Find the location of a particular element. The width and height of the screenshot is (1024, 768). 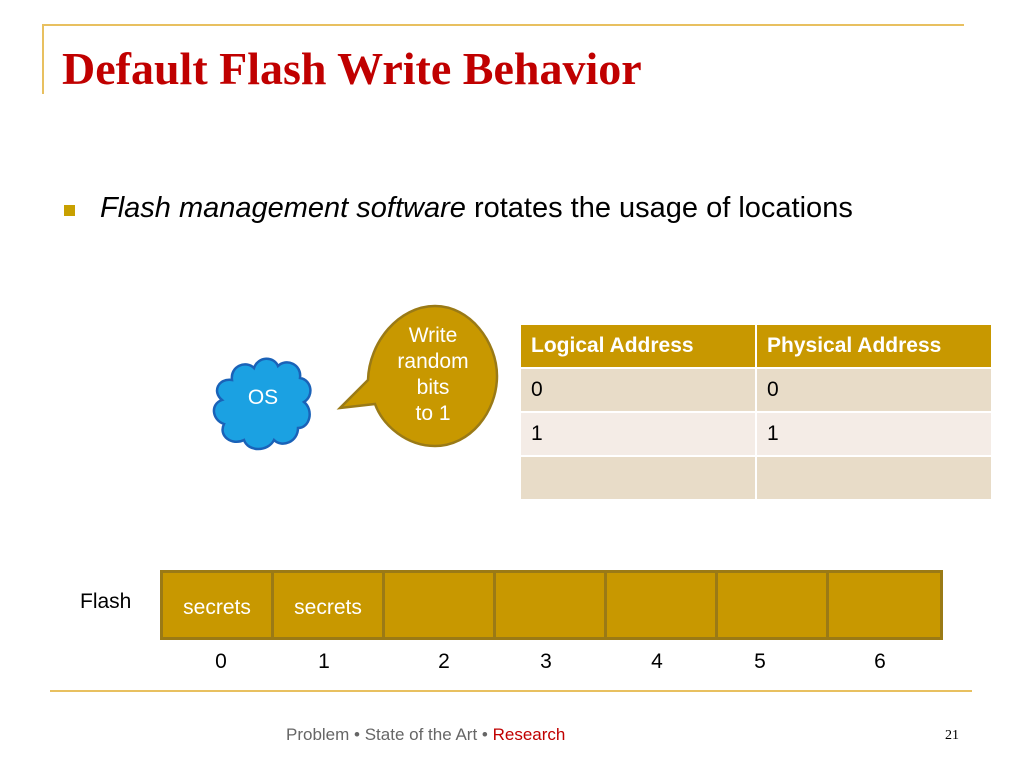

table-header-row: Logical Address Physical Address is located at coordinates (757, 347).